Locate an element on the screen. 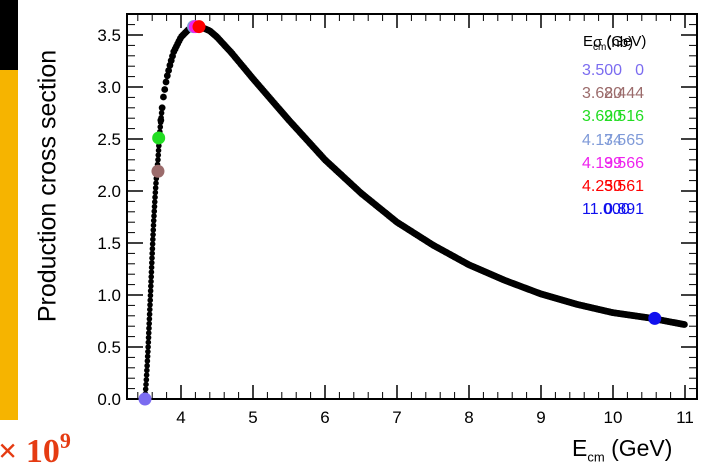 Image resolution: width=717 pixels, height=472 pixels. legend-energy-value: 11.000 is located at coordinates (606, 210).